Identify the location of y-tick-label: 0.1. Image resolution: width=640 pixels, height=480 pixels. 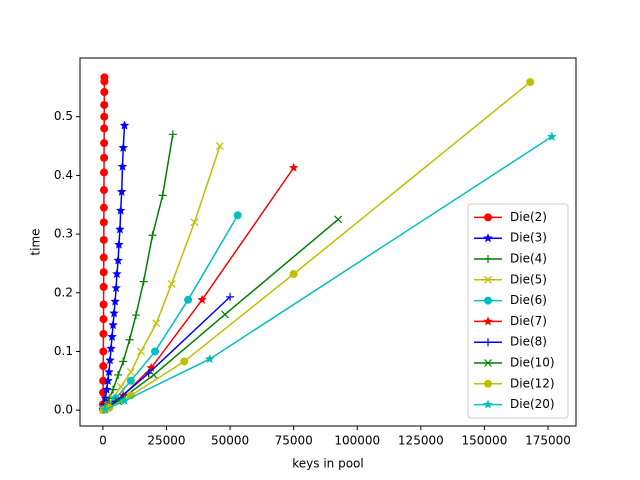
(63, 351).